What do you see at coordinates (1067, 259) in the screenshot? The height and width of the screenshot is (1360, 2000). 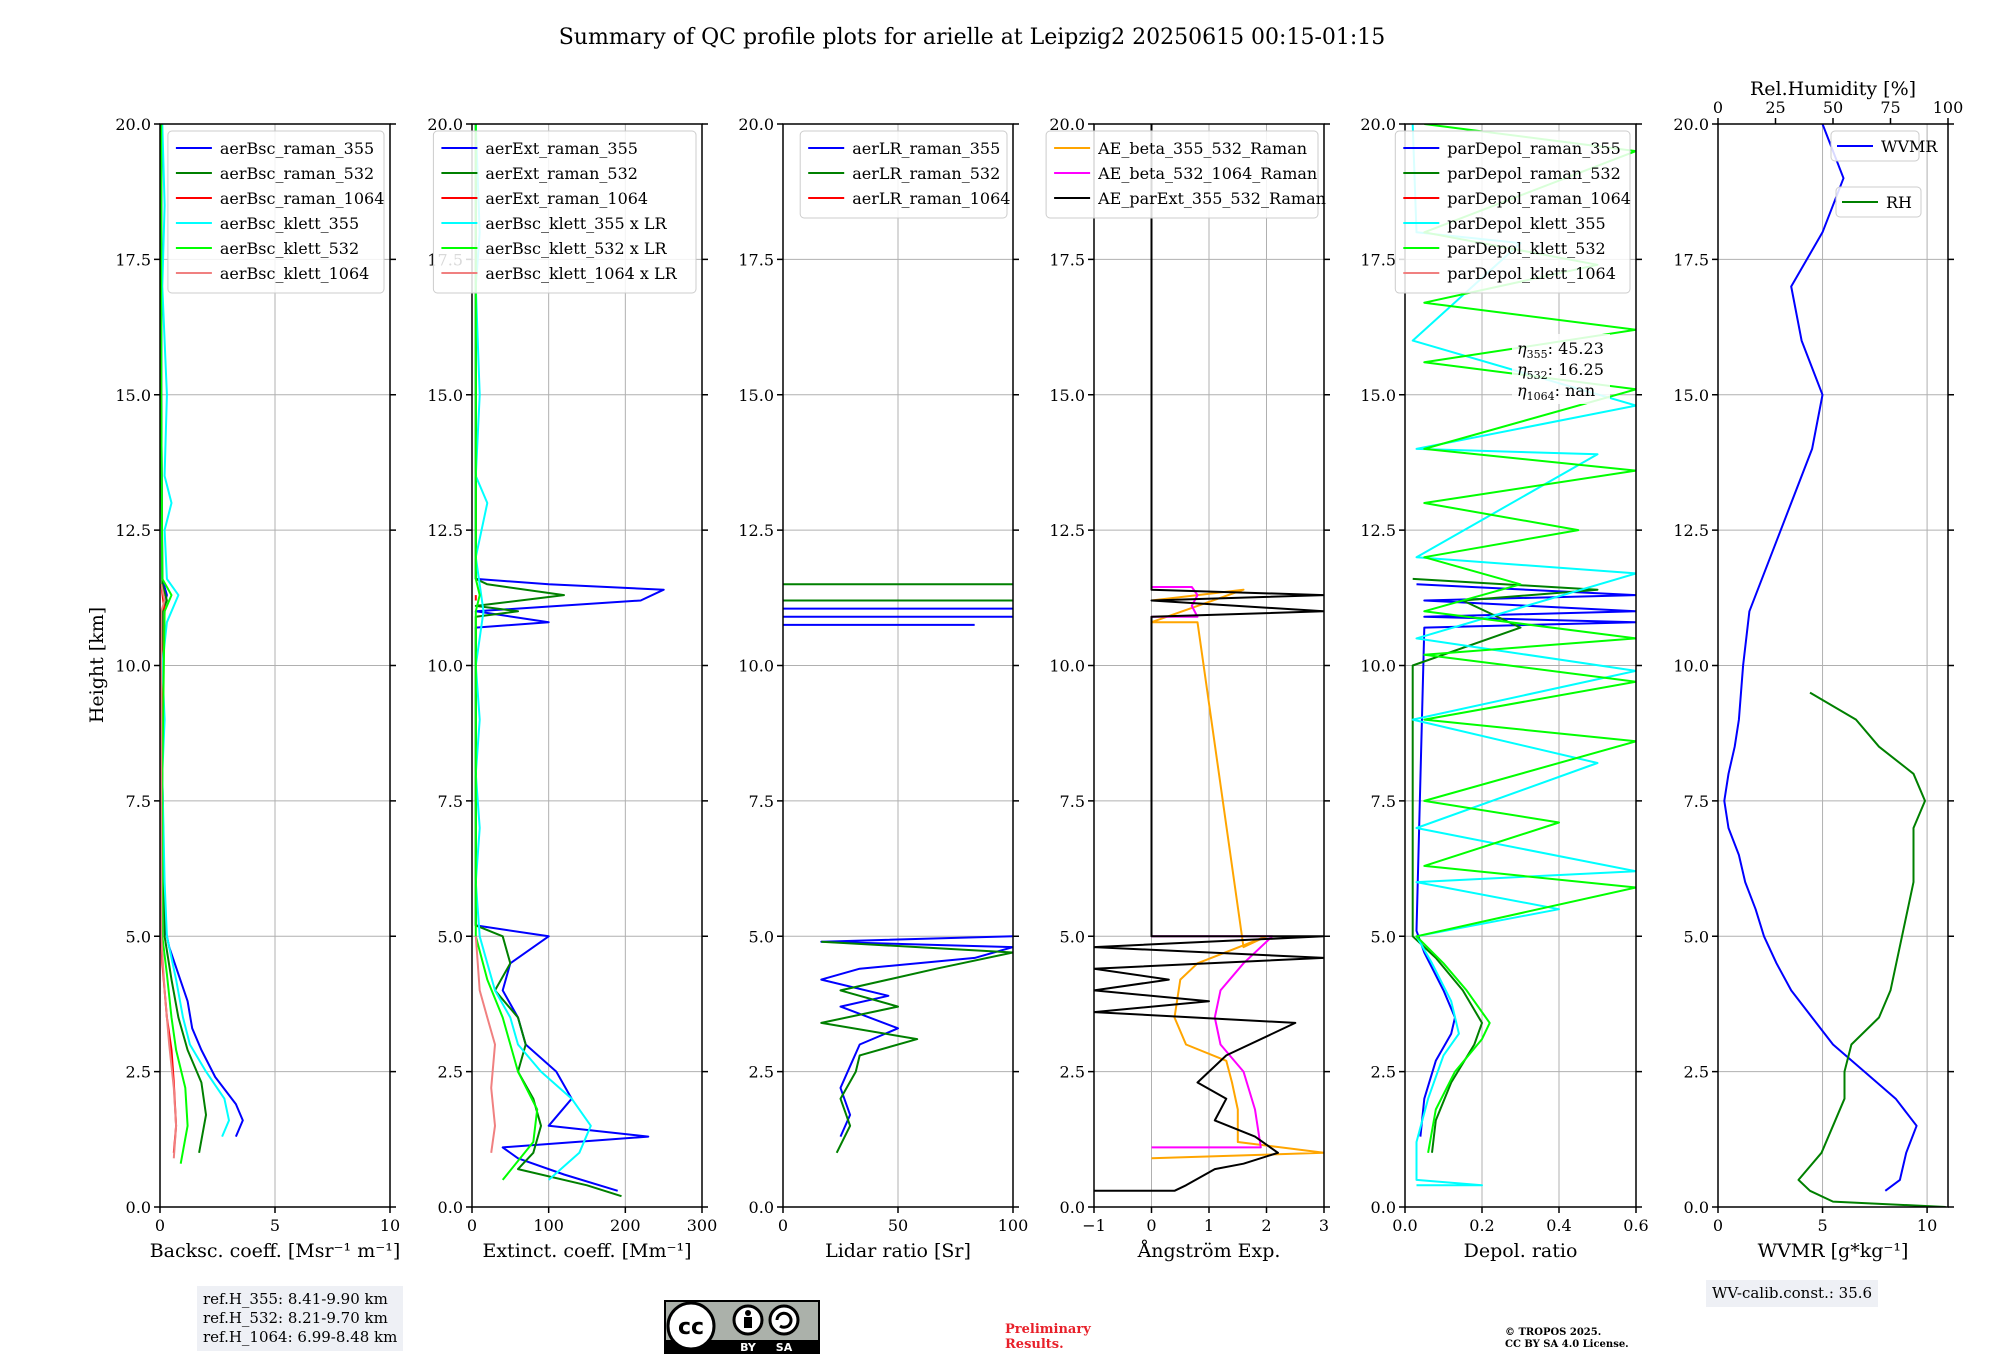 I see `y-tick-label: 17.5` at bounding box center [1067, 259].